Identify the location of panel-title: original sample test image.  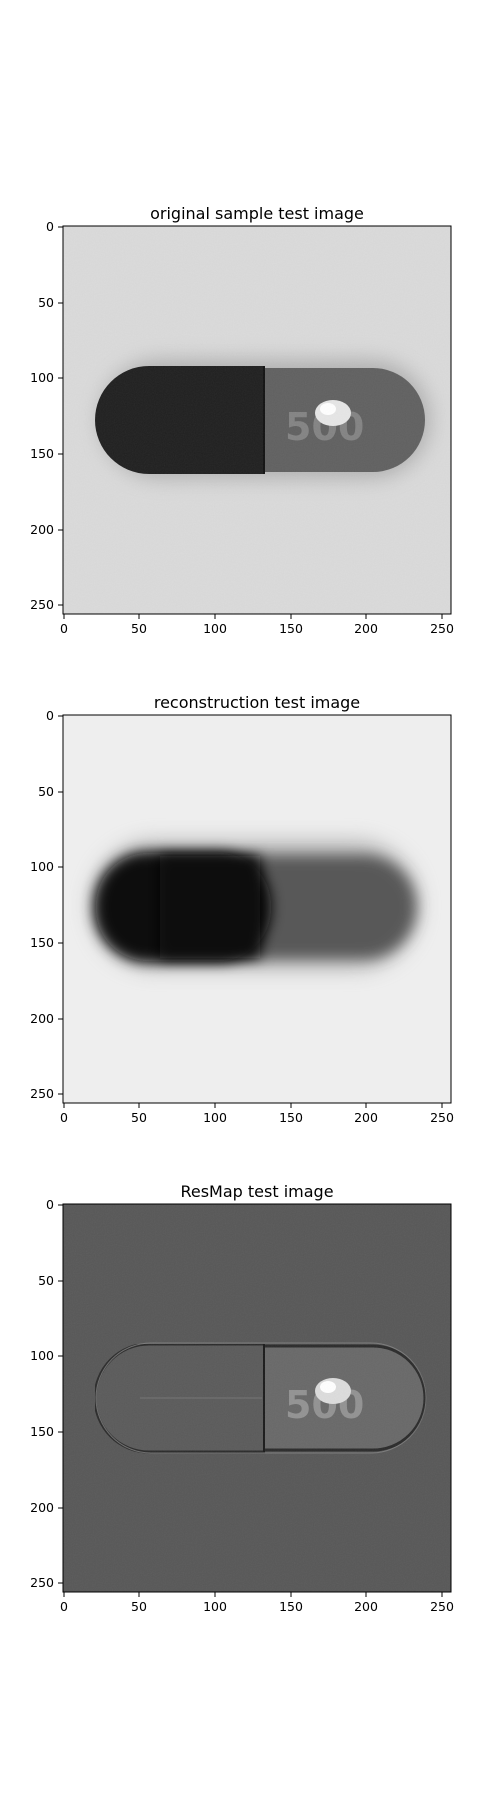
(257, 213).